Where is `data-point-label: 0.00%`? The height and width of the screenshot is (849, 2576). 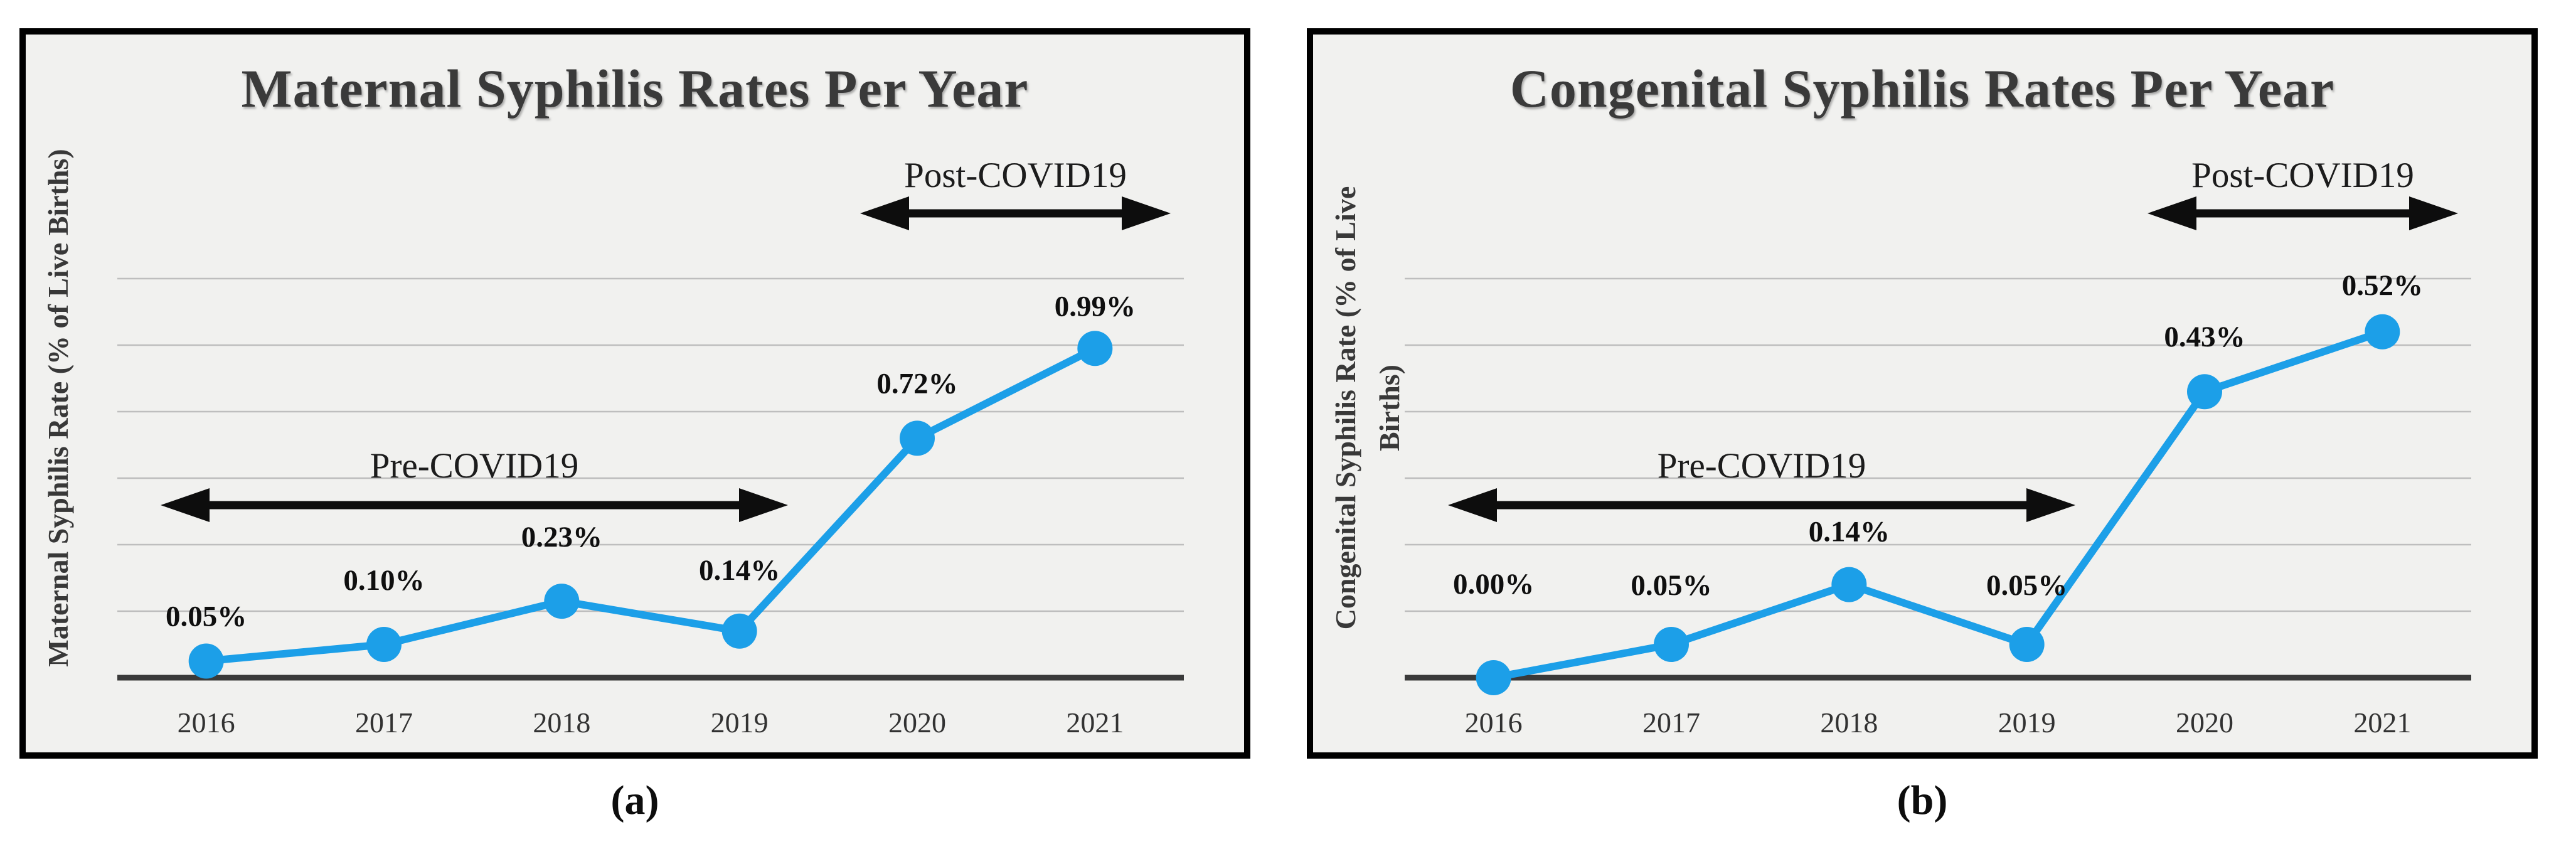 data-point-label: 0.00% is located at coordinates (1493, 584).